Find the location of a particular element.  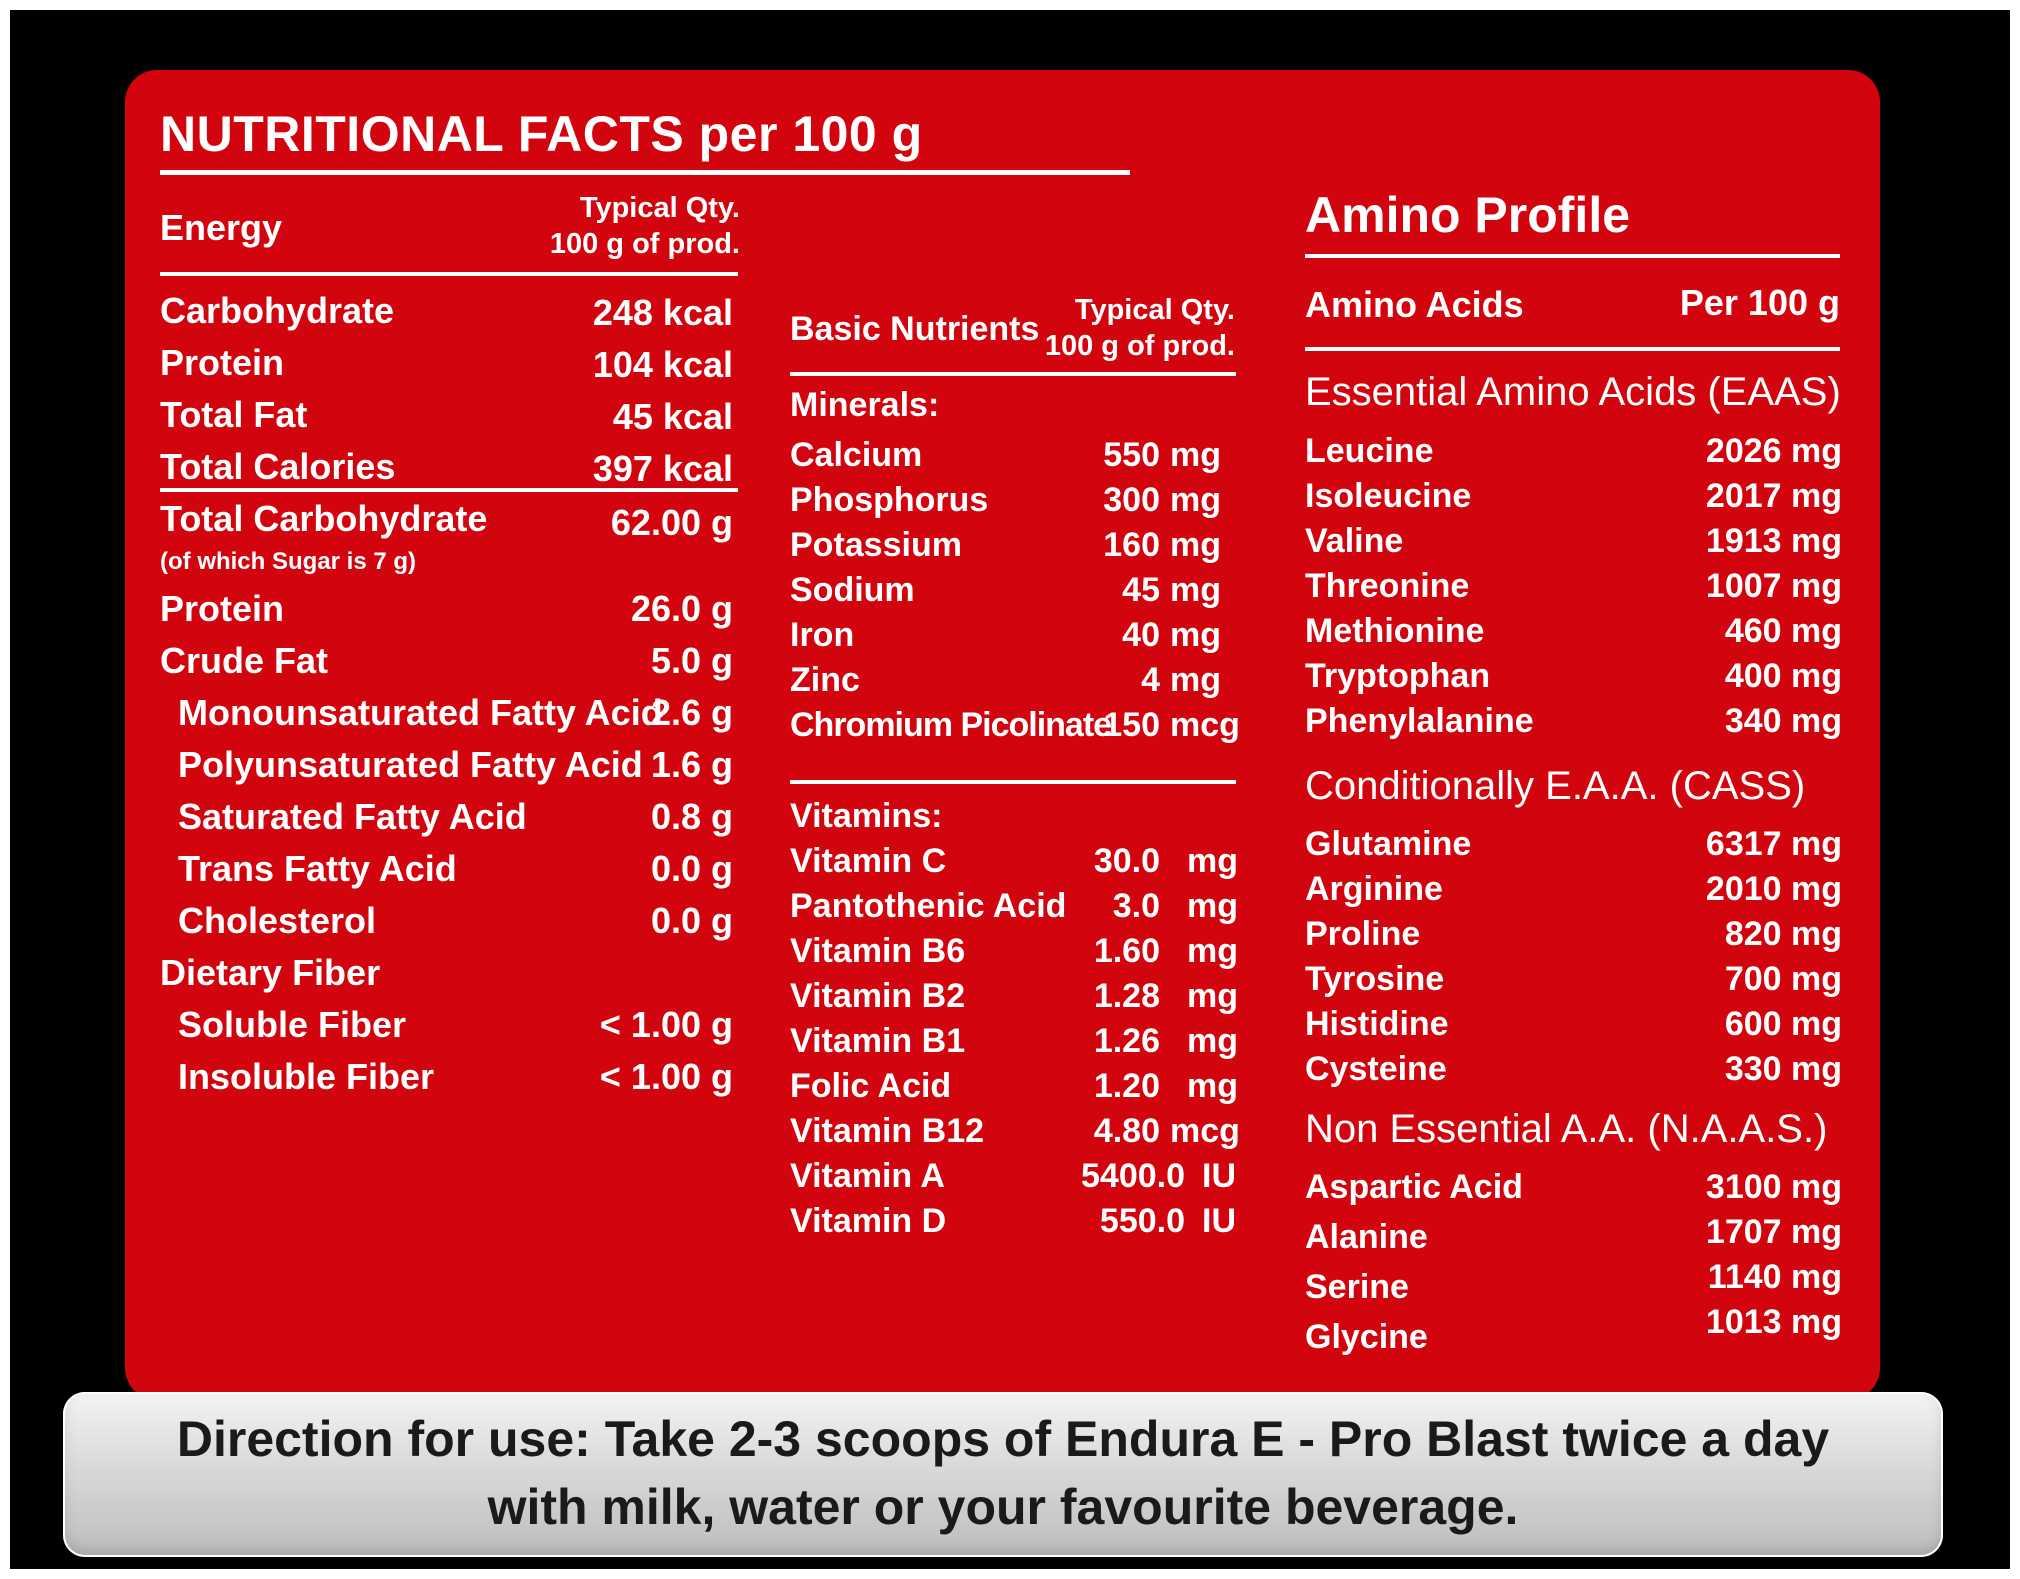

basic-nutrients-label: Basic Nutrients is located at coordinates (915, 329).